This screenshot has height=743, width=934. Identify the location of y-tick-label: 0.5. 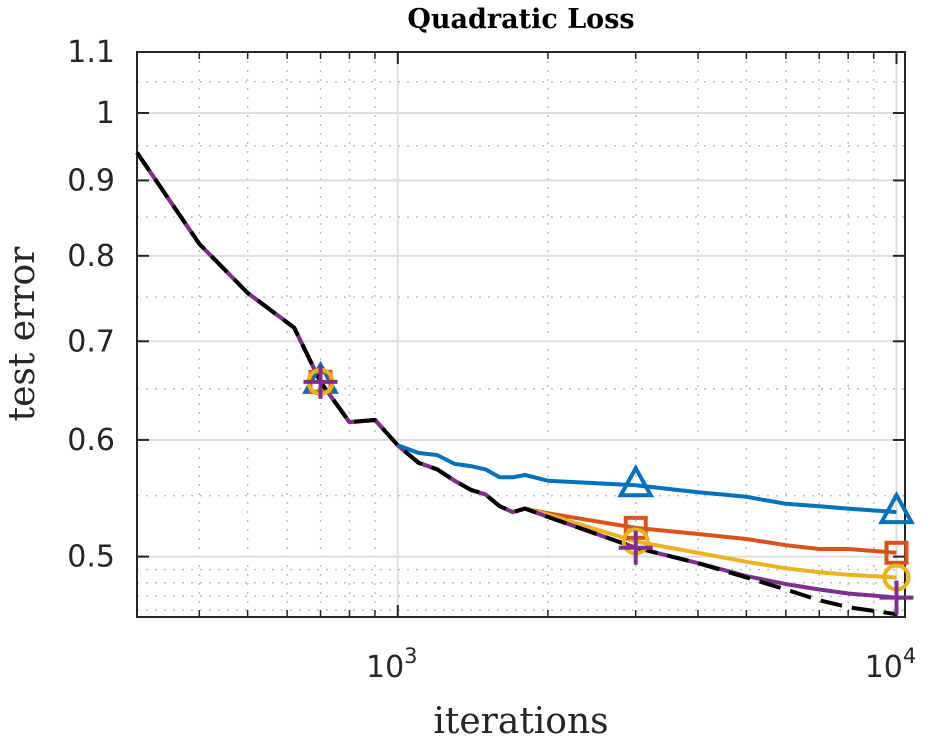
(91, 557).